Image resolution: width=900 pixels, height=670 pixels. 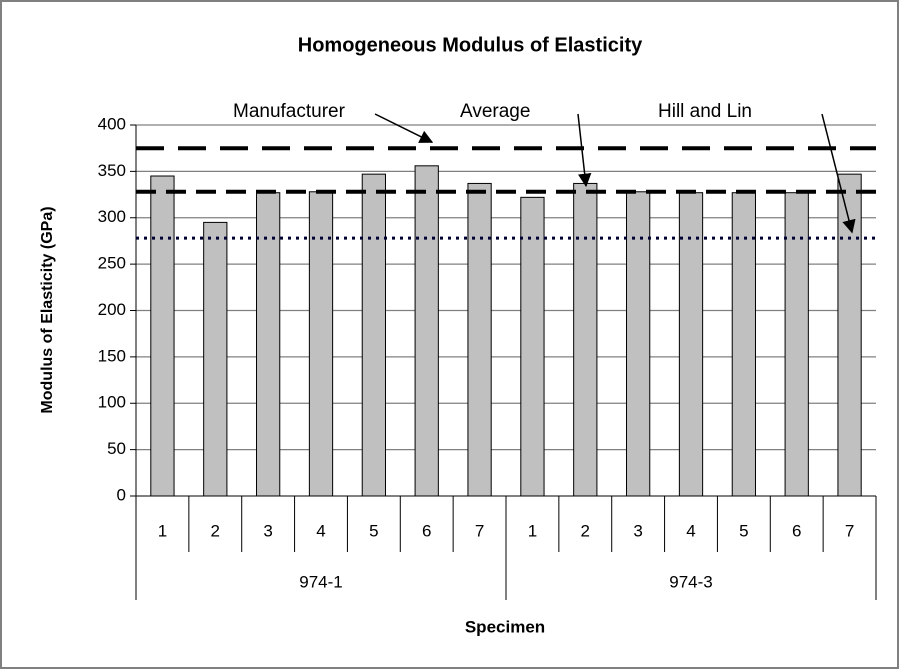 What do you see at coordinates (112, 170) in the screenshot?
I see `y-tick-label: 350` at bounding box center [112, 170].